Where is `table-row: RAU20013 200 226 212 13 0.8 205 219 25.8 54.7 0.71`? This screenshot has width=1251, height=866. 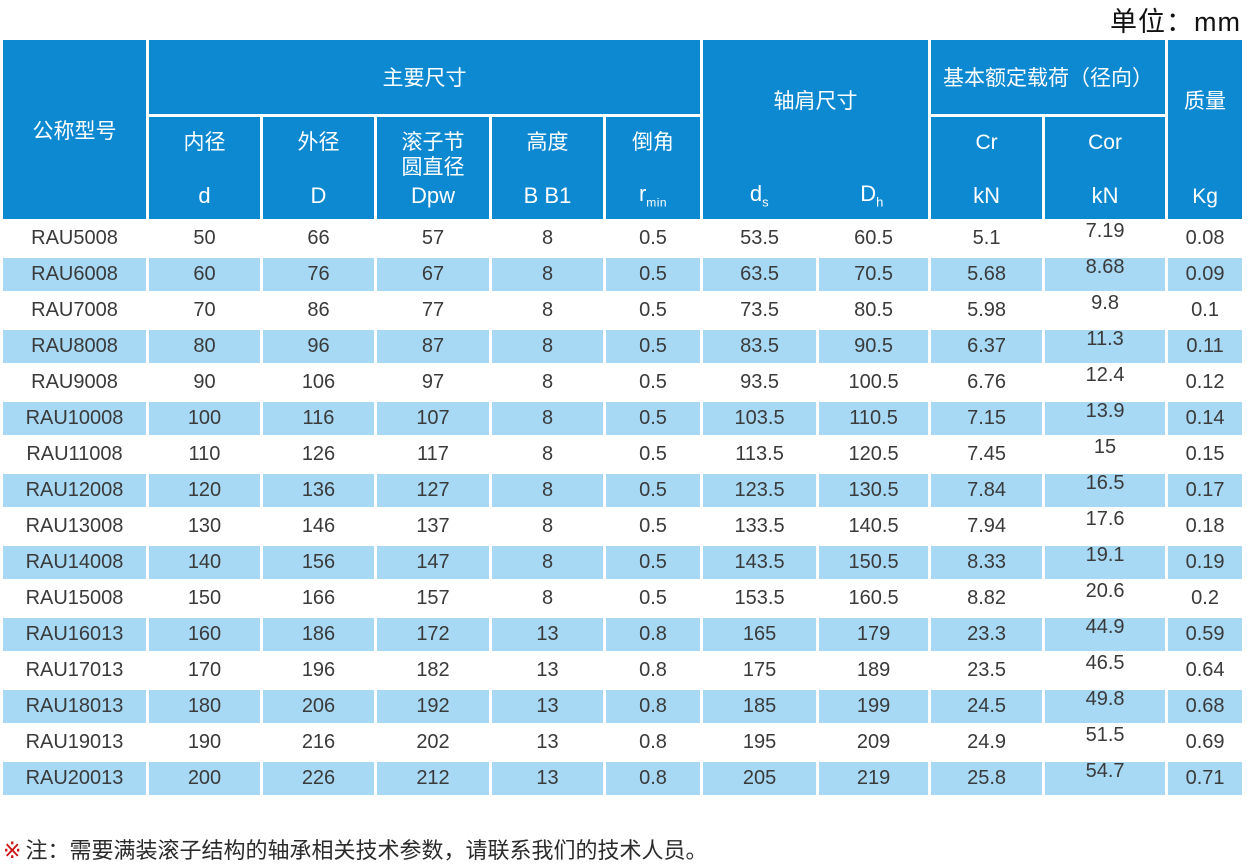
table-row: RAU20013 200 226 212 13 0.8 205 219 25.8 54.7 0.71 is located at coordinates (623, 778).